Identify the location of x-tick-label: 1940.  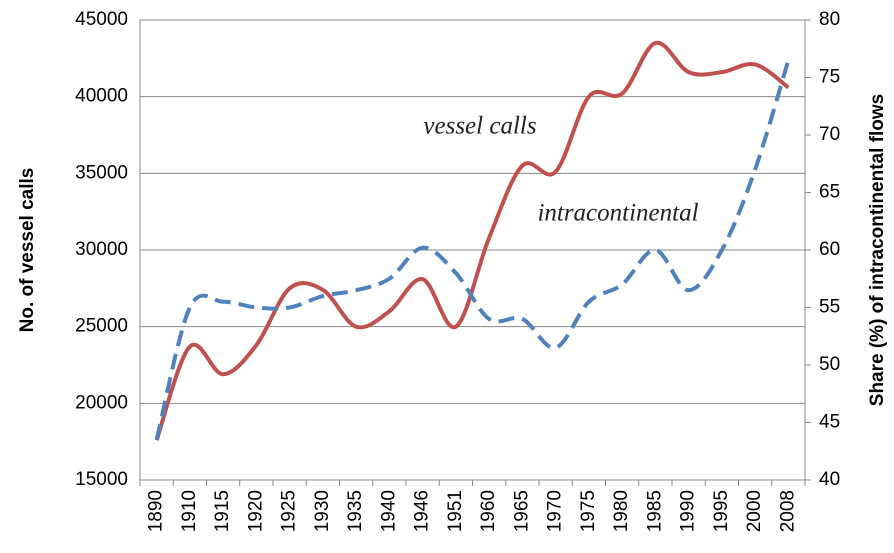
(388, 511).